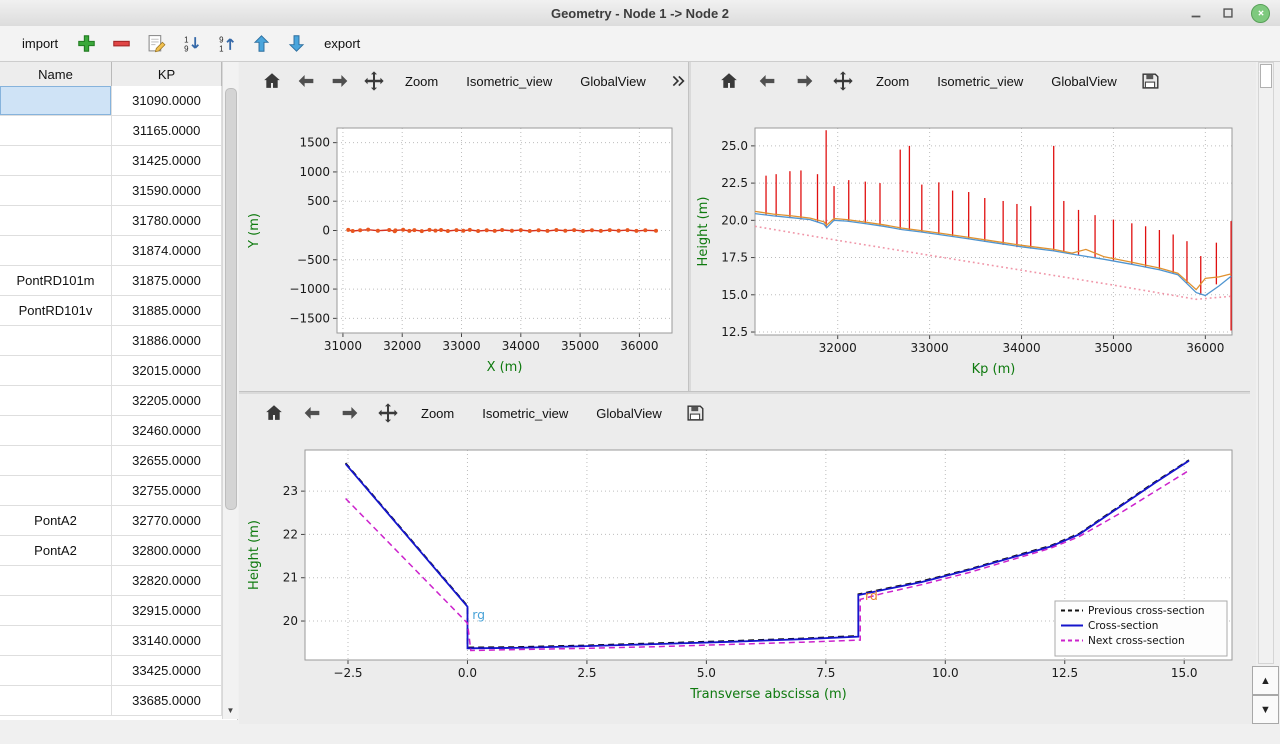 This screenshot has width=1280, height=744. What do you see at coordinates (290, 621) in the screenshot?
I see `svg-text: 20` at bounding box center [290, 621].